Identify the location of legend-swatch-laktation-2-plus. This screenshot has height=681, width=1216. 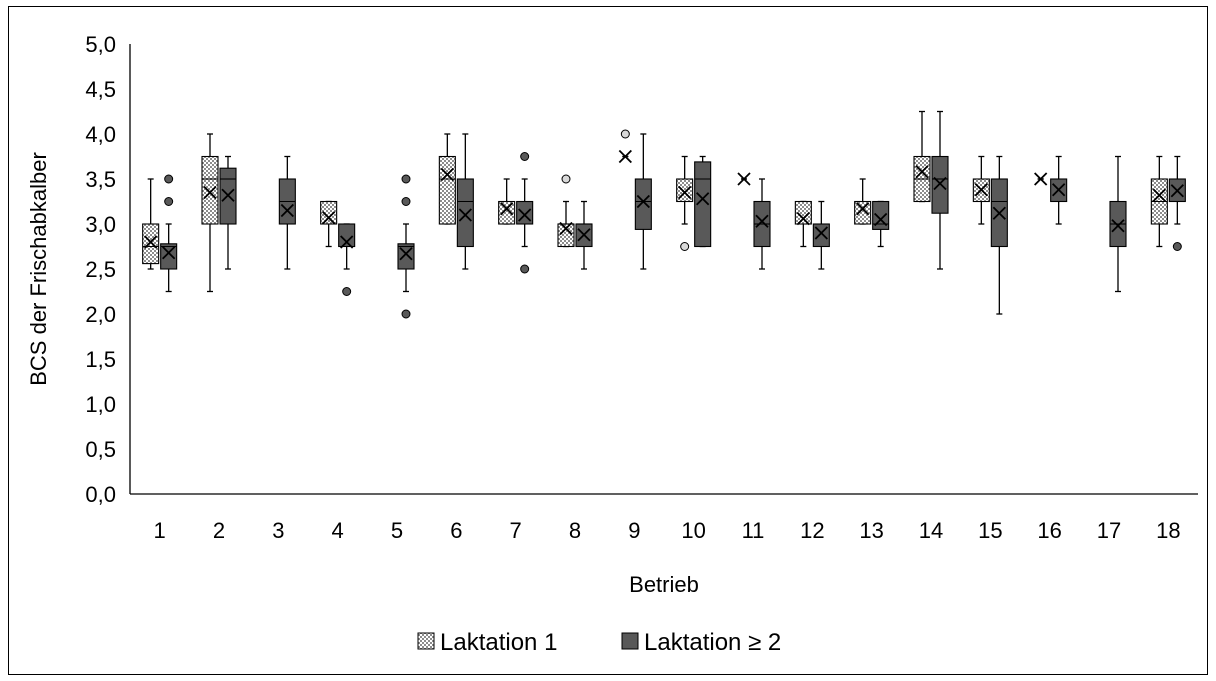
(630, 641).